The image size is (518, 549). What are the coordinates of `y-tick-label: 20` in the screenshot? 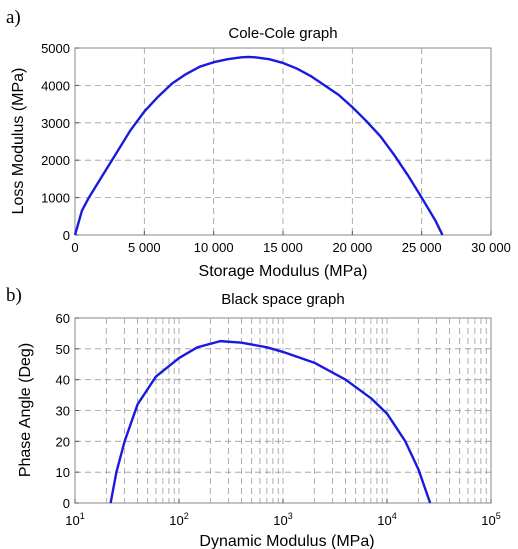 It's located at (63, 441).